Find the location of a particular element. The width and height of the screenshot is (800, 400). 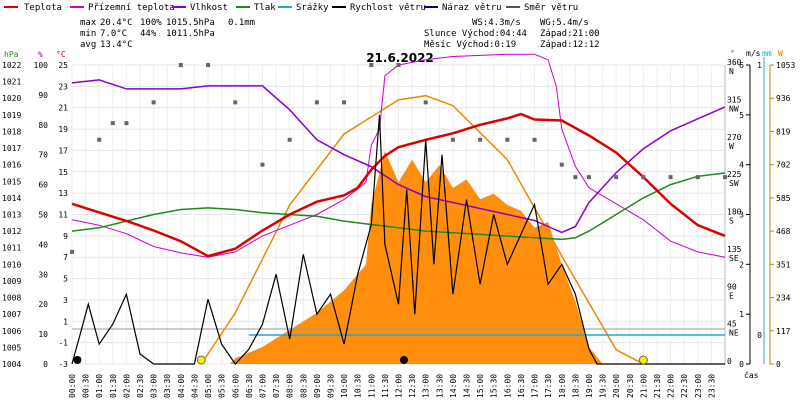

hpa-tick-label: 1021 is located at coordinates (11, 82).